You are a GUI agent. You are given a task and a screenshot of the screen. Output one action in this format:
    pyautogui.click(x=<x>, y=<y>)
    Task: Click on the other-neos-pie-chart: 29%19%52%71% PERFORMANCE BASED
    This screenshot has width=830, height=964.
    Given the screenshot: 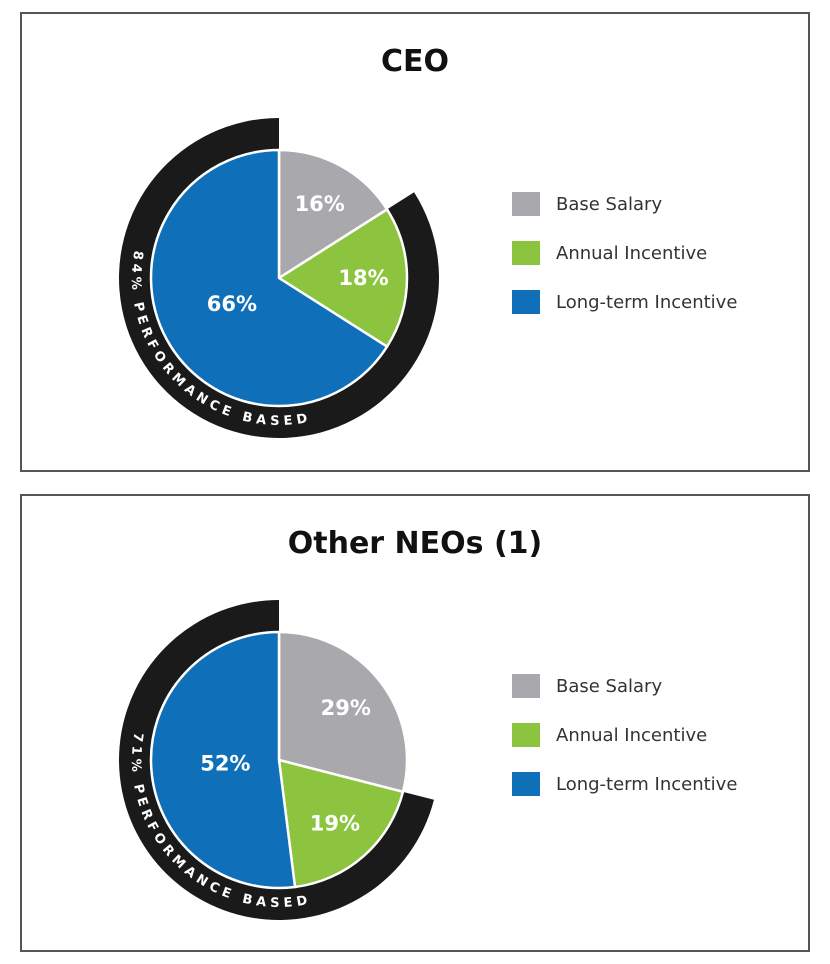 What is the action you would take?
    pyautogui.click(x=276, y=760)
    